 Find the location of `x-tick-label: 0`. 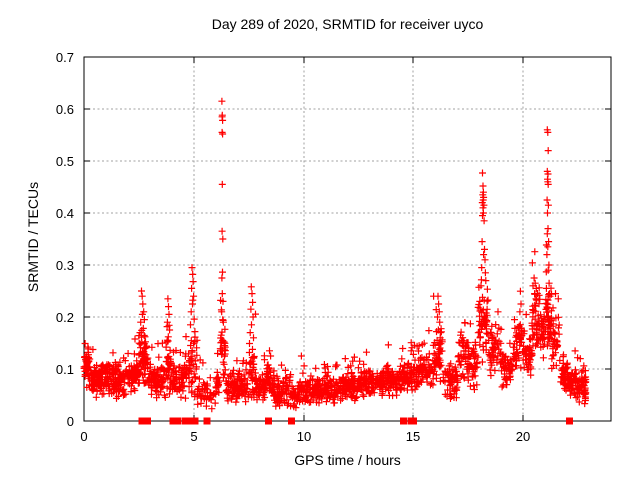

x-tick-label: 0 is located at coordinates (83, 436).